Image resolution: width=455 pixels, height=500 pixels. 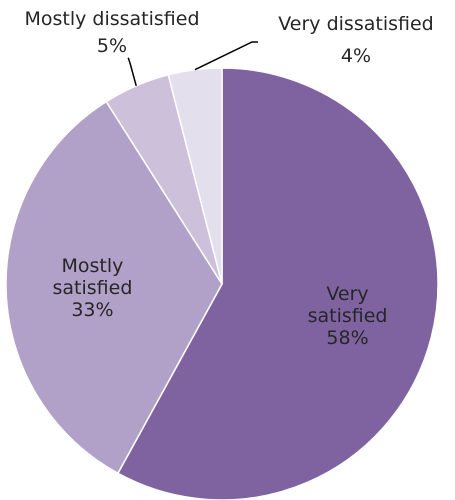 I want to click on data-label-mostly-satisfied: Mostly, so click(x=93, y=266).